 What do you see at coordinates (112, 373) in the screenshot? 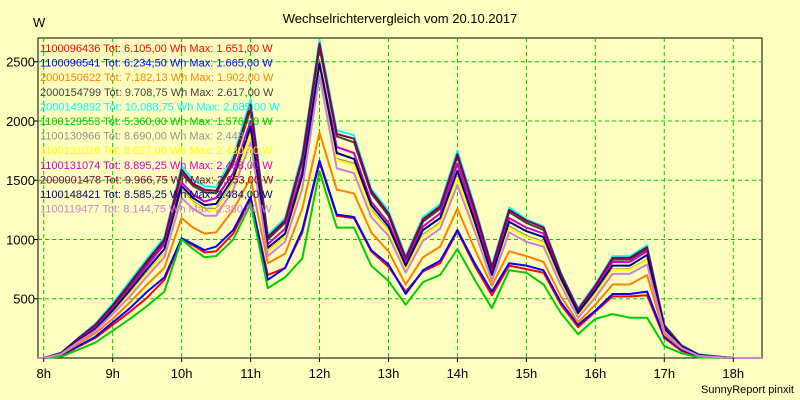
I see `x-tick-label: 9h` at bounding box center [112, 373].